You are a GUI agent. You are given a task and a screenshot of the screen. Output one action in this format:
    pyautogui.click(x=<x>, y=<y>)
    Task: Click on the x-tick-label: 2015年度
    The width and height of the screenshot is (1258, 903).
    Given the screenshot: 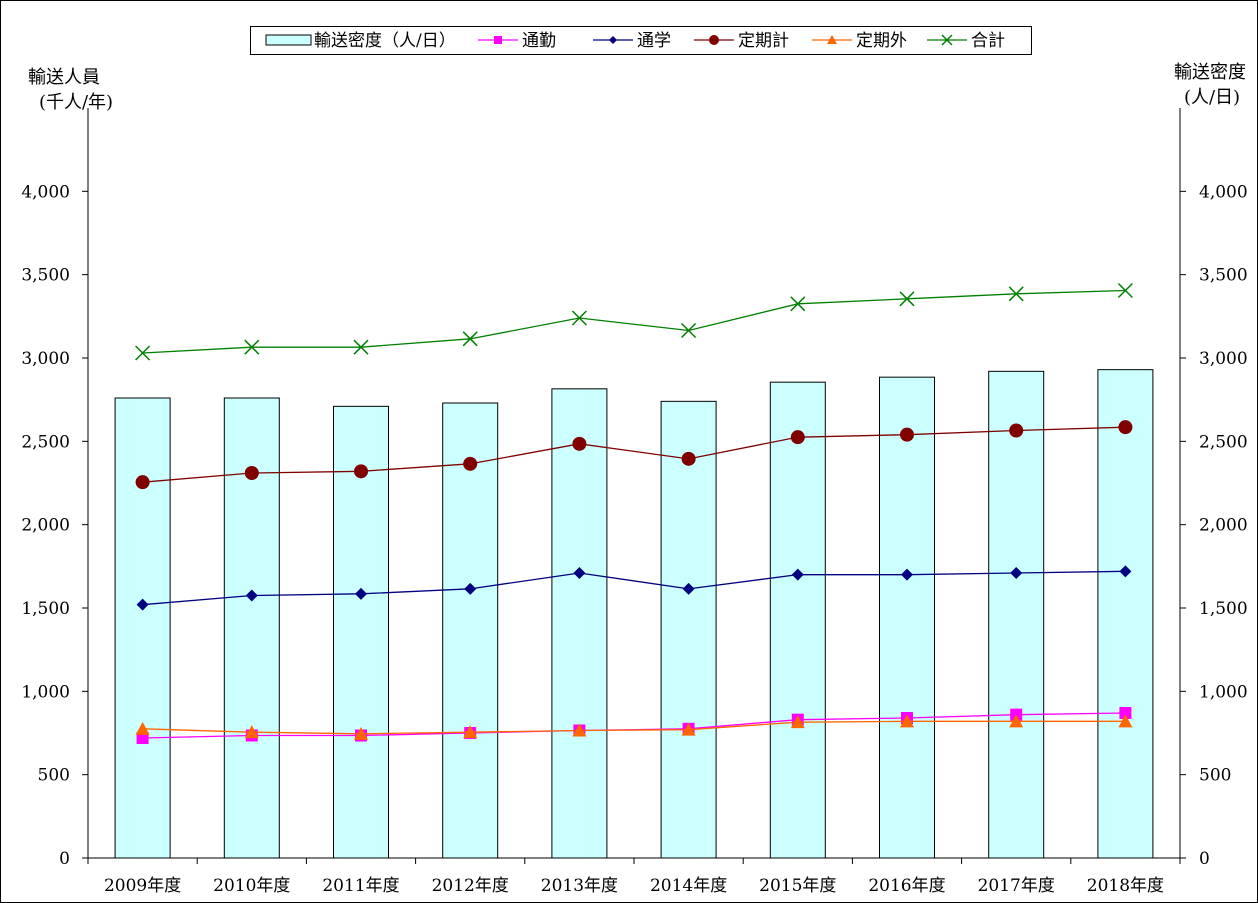 What is the action you would take?
    pyautogui.click(x=797, y=886)
    